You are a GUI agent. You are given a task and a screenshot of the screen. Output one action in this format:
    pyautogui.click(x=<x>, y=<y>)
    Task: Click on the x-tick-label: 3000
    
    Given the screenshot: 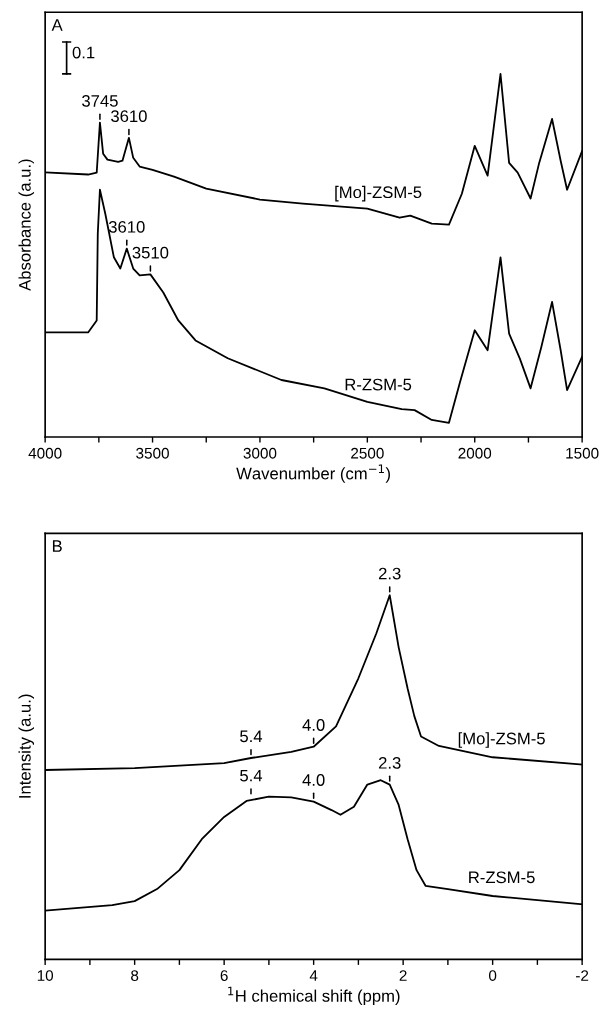 What is the action you would take?
    pyautogui.click(x=260, y=453)
    